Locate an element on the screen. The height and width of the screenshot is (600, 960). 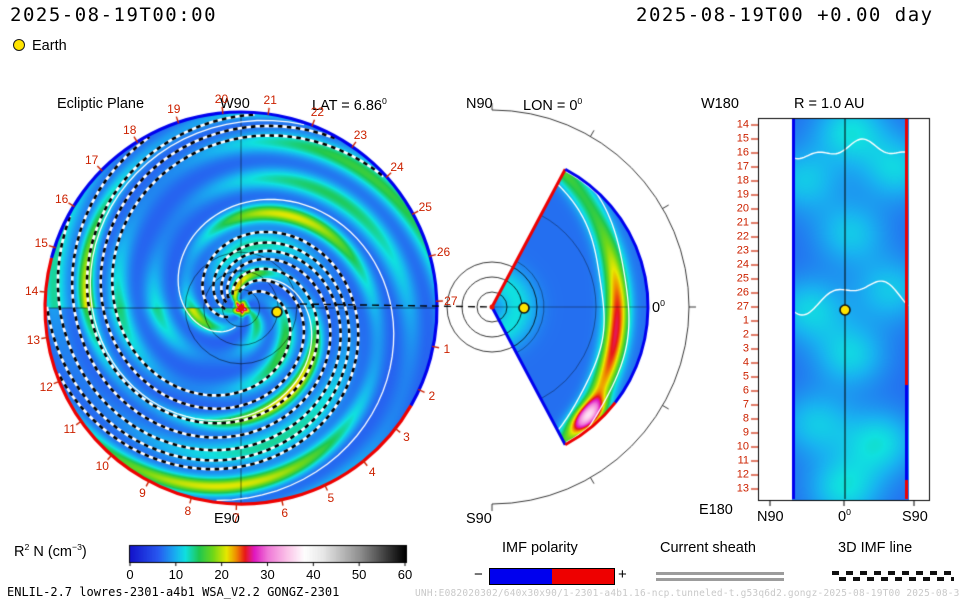
radial-w180-label: W180 is located at coordinates (720, 104).